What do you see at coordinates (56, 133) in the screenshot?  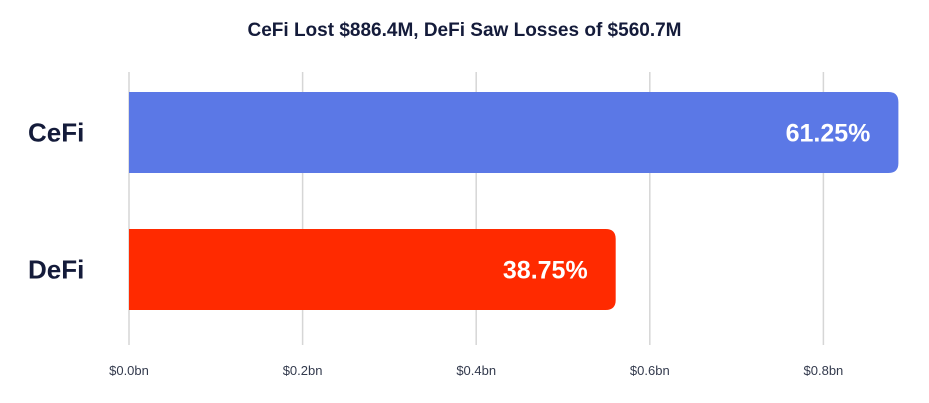 I see `category-label: CeFi` at bounding box center [56, 133].